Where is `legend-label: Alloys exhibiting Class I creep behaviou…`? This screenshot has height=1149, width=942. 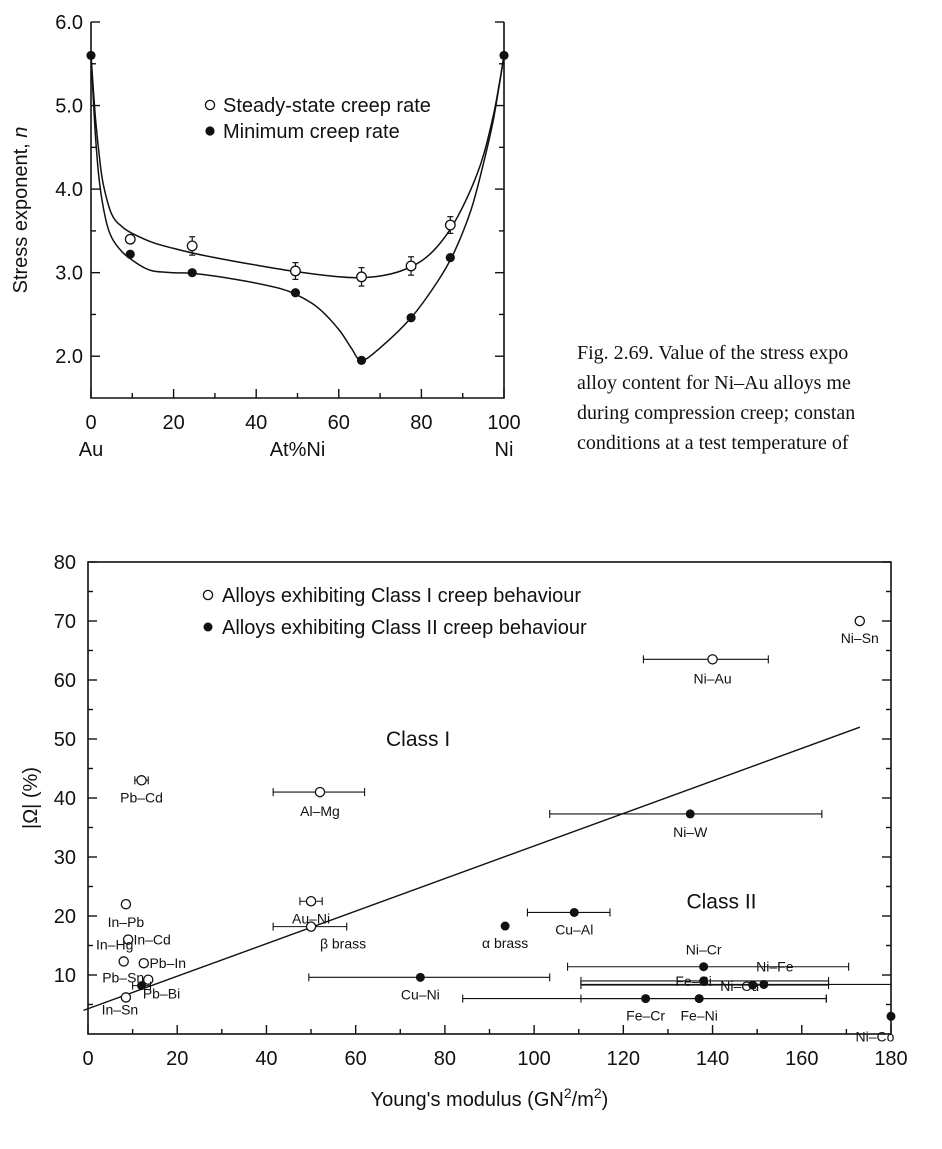
legend-label: Alloys exhibiting Class I creep behaviou… is located at coordinates (401, 596).